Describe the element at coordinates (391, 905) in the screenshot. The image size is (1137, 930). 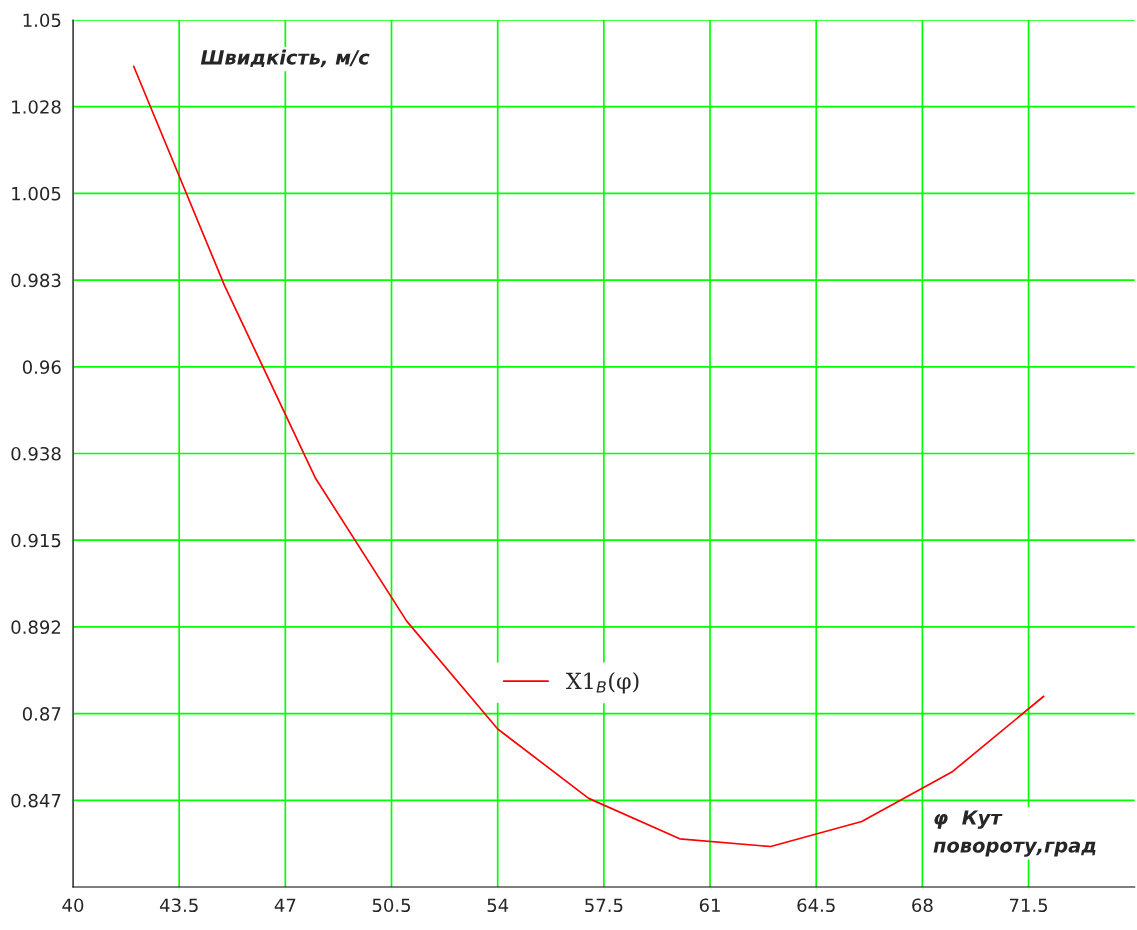
I see `x-tick-label: 50.5` at that location.